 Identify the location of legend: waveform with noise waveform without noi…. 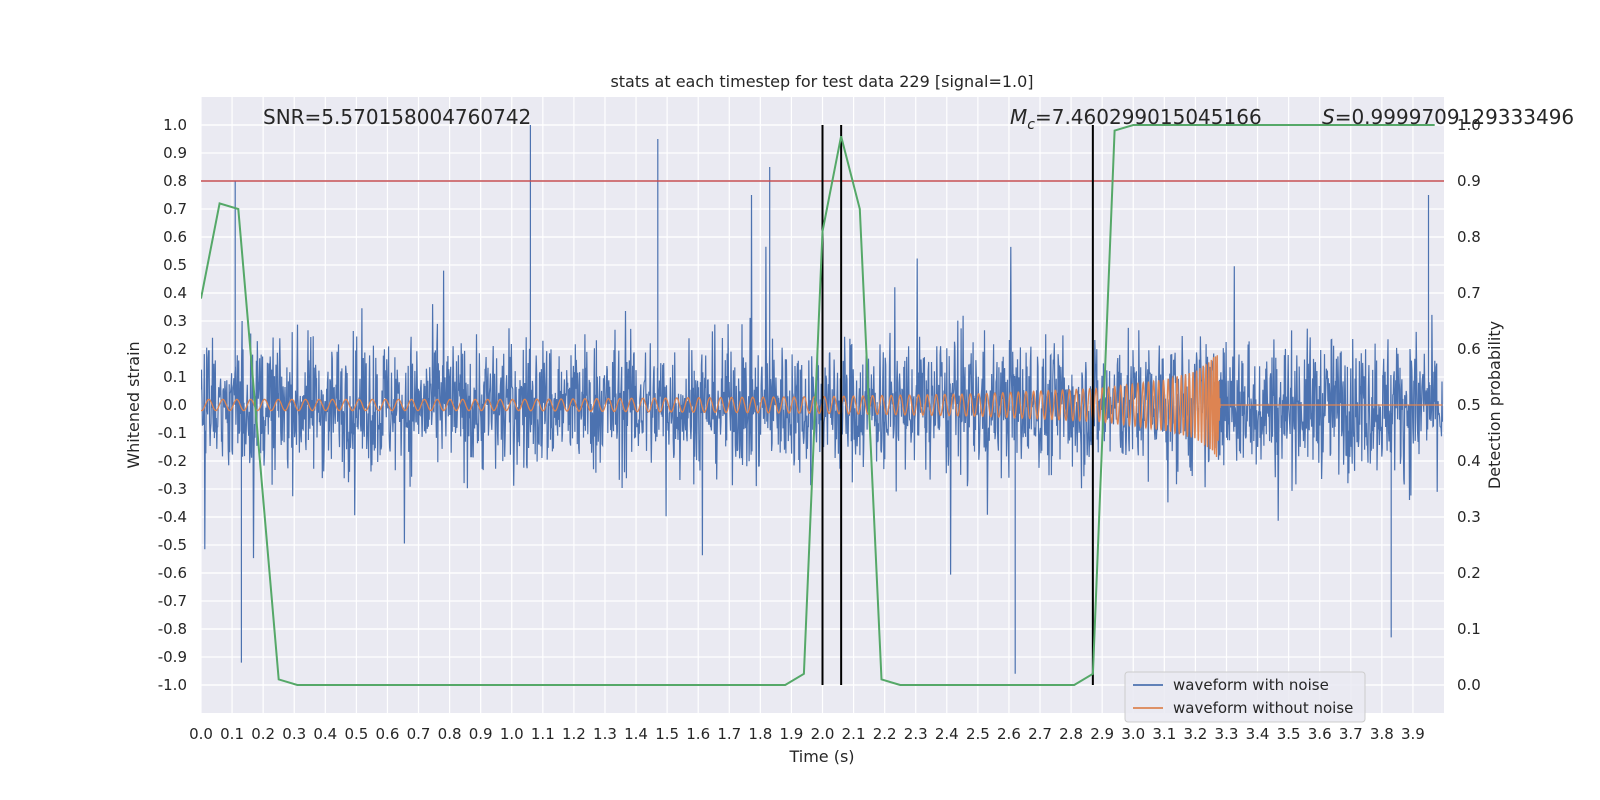
(1245, 697).